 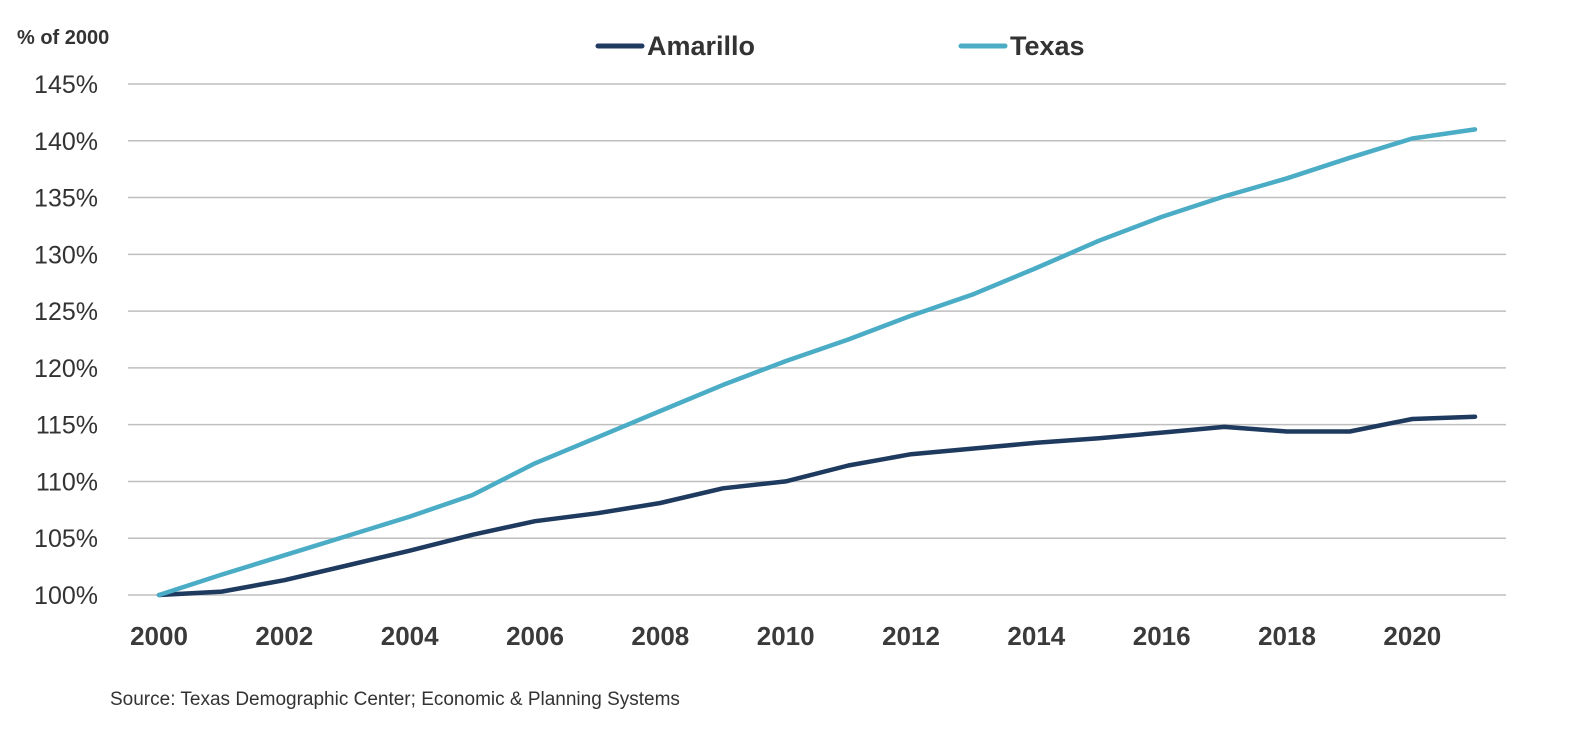 What do you see at coordinates (410, 636) in the screenshot?
I see `x-tick-label: 2004` at bounding box center [410, 636].